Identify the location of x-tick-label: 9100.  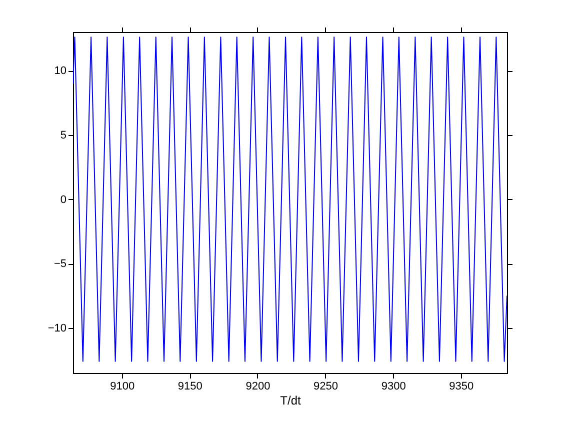
(122, 386).